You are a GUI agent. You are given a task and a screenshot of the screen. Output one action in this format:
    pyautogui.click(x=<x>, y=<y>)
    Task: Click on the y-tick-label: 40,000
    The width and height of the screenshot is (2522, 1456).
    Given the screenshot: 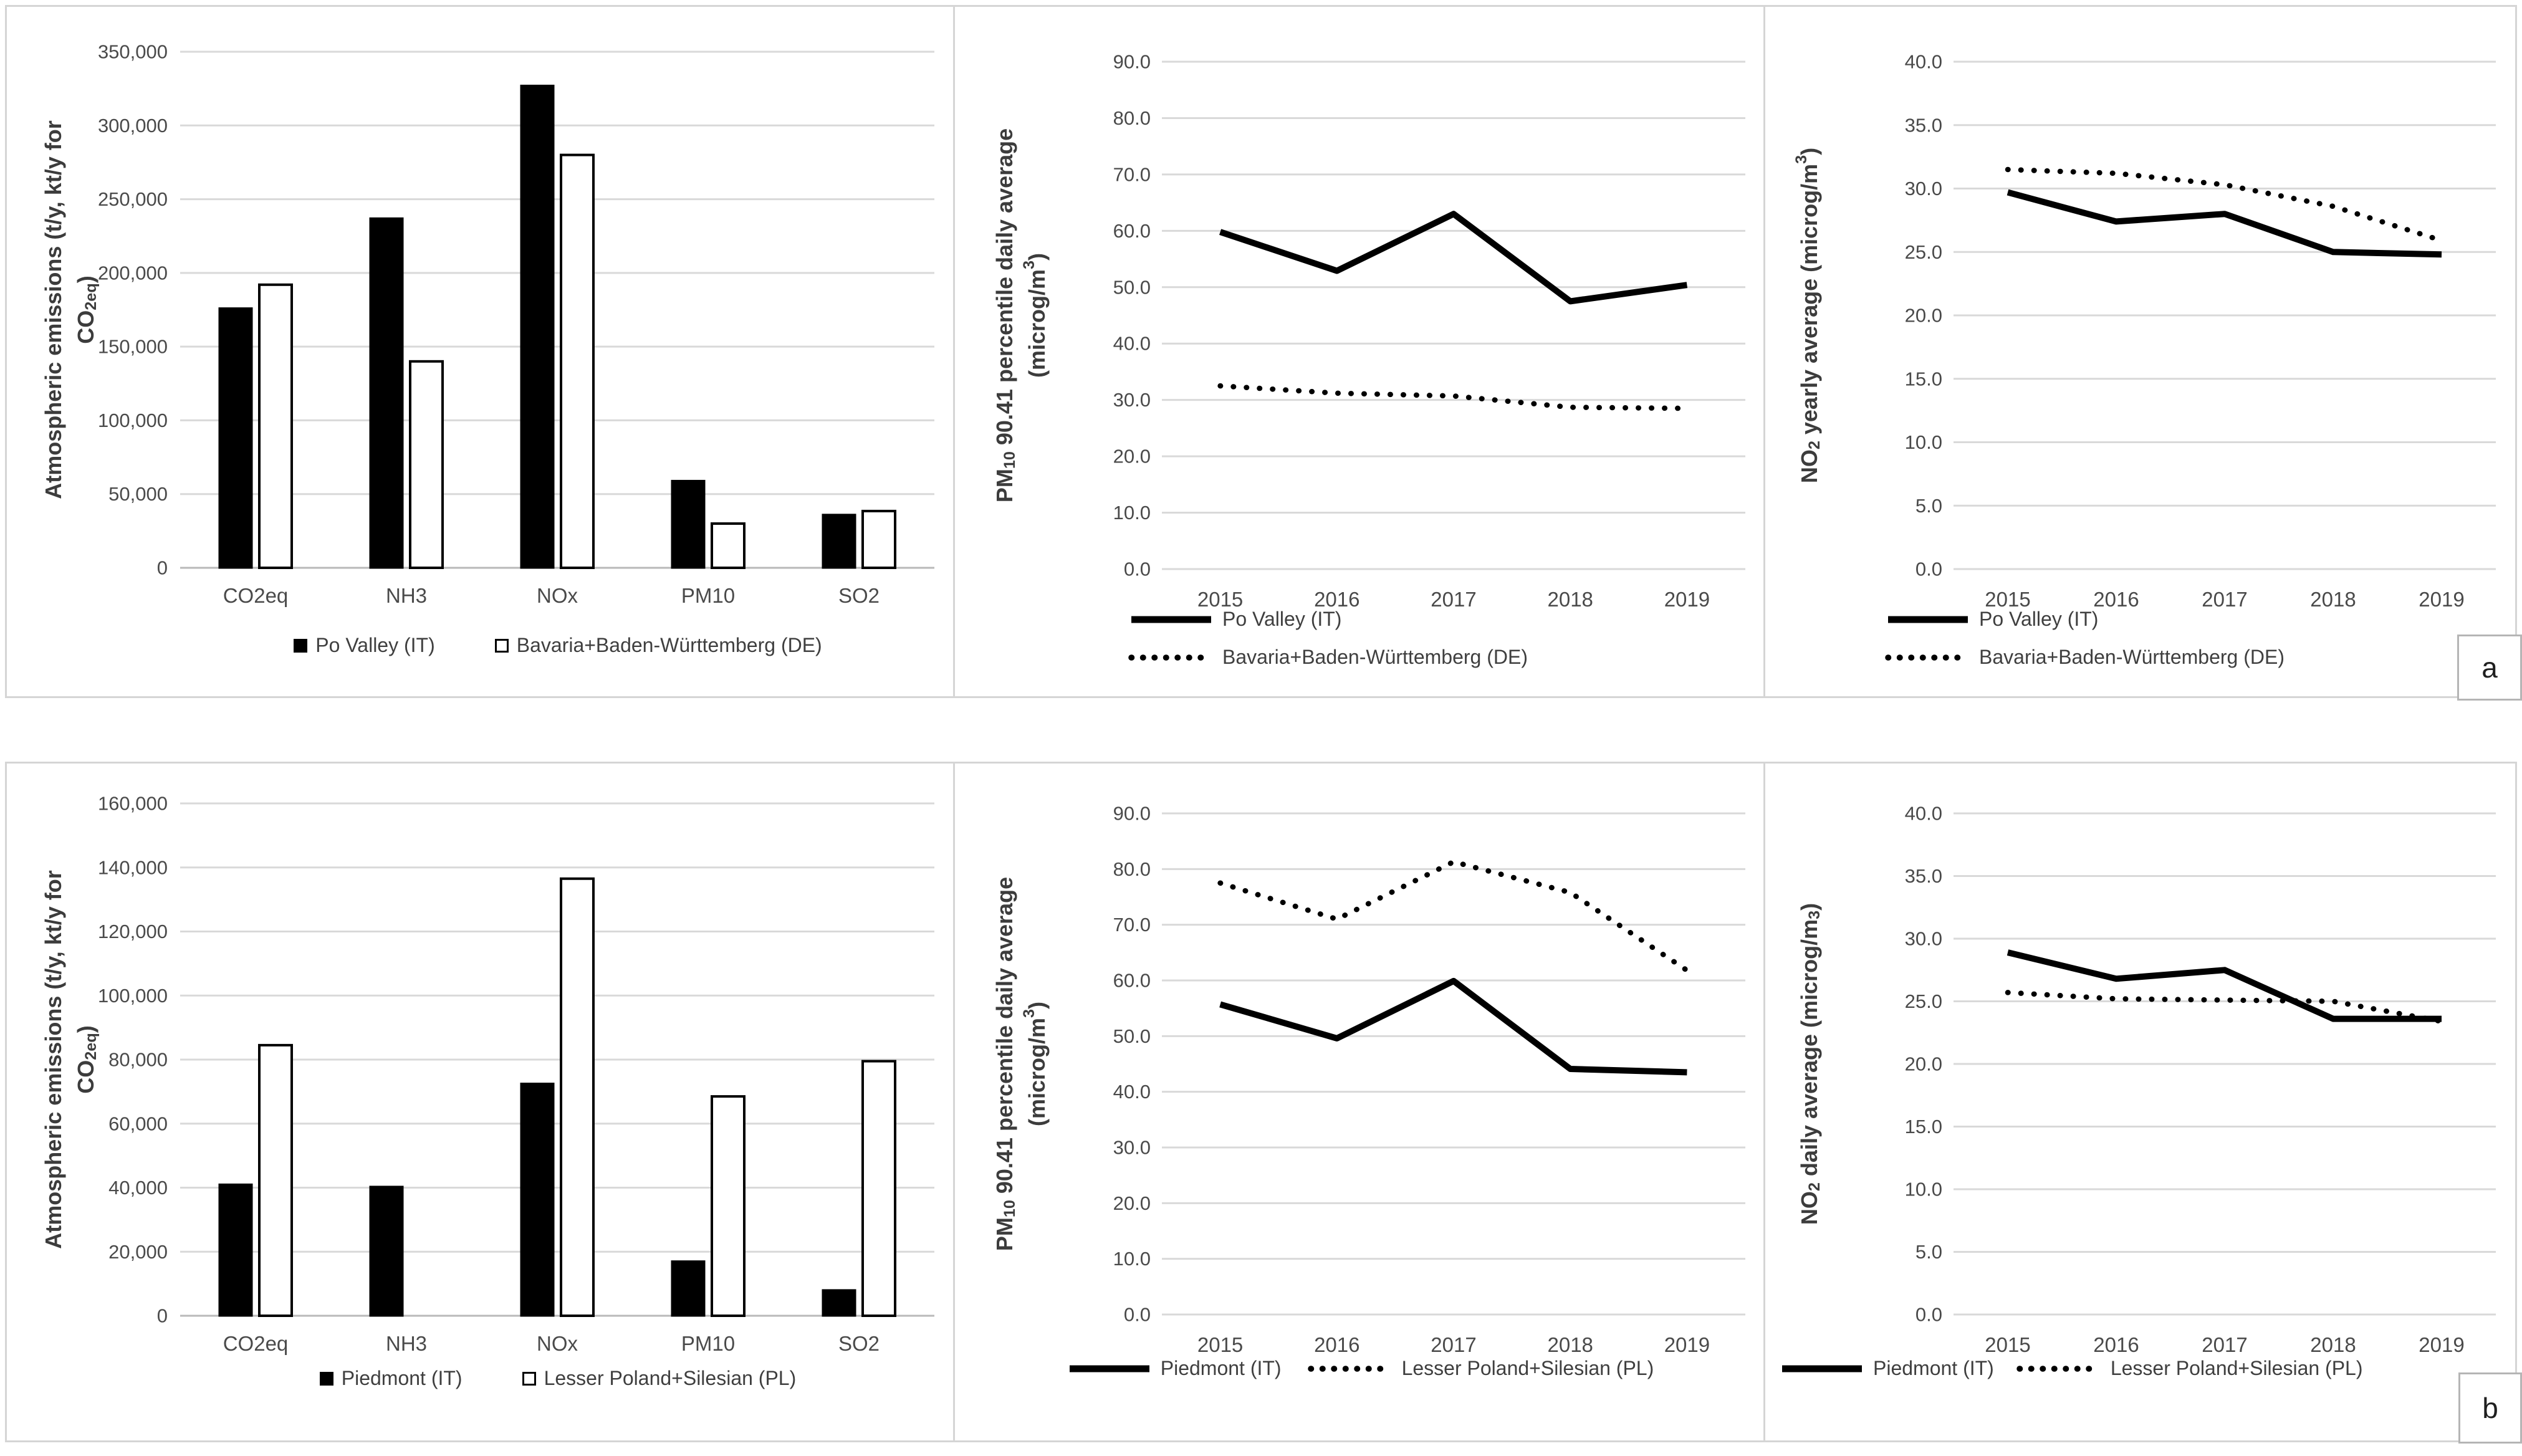 What is the action you would take?
    pyautogui.click(x=138, y=1188)
    